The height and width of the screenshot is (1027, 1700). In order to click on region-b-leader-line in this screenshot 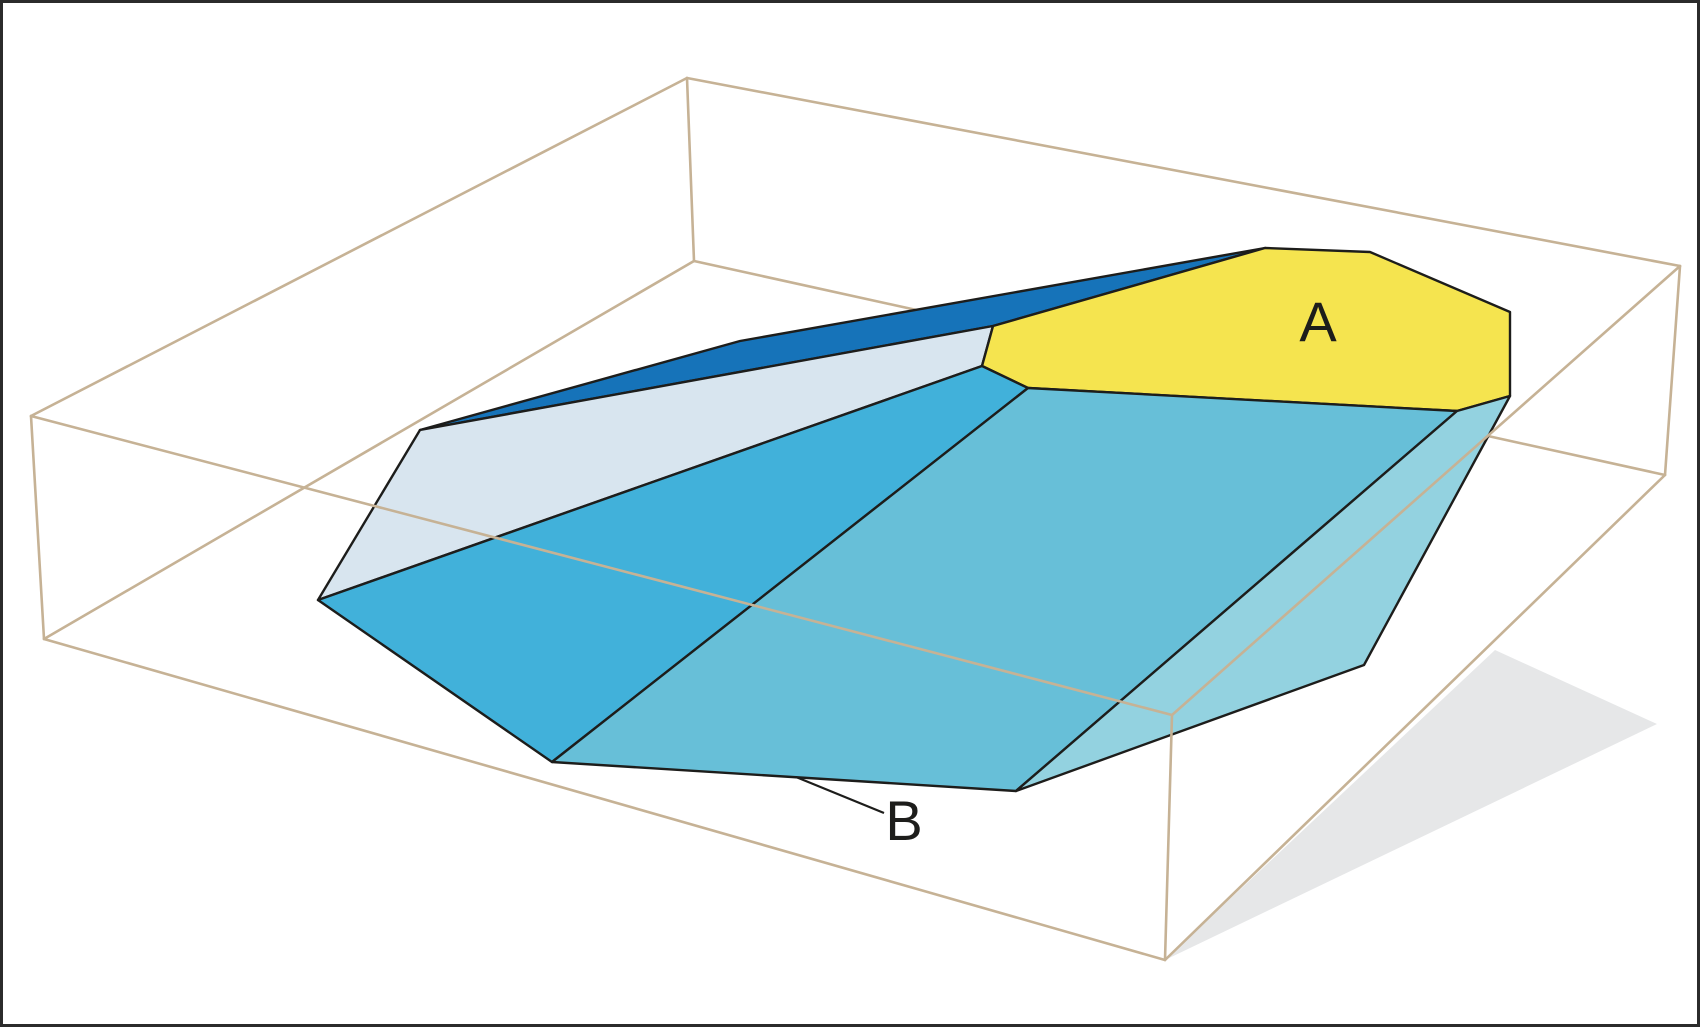, I will do `click(840, 795)`.